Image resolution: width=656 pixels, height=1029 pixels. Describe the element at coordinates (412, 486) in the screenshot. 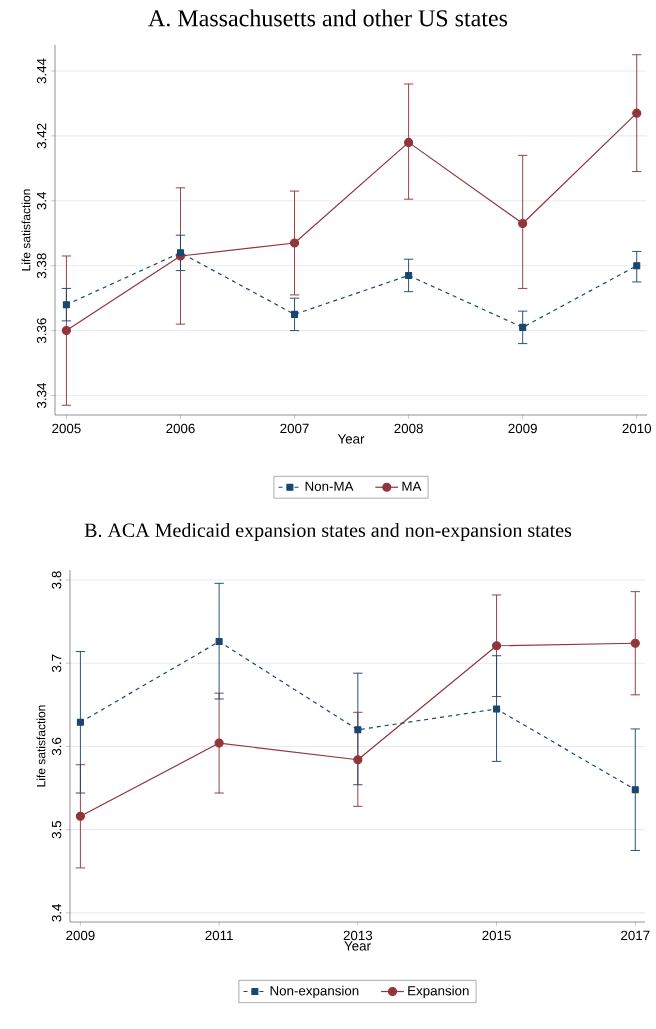

I see `legend-label: MA` at that location.